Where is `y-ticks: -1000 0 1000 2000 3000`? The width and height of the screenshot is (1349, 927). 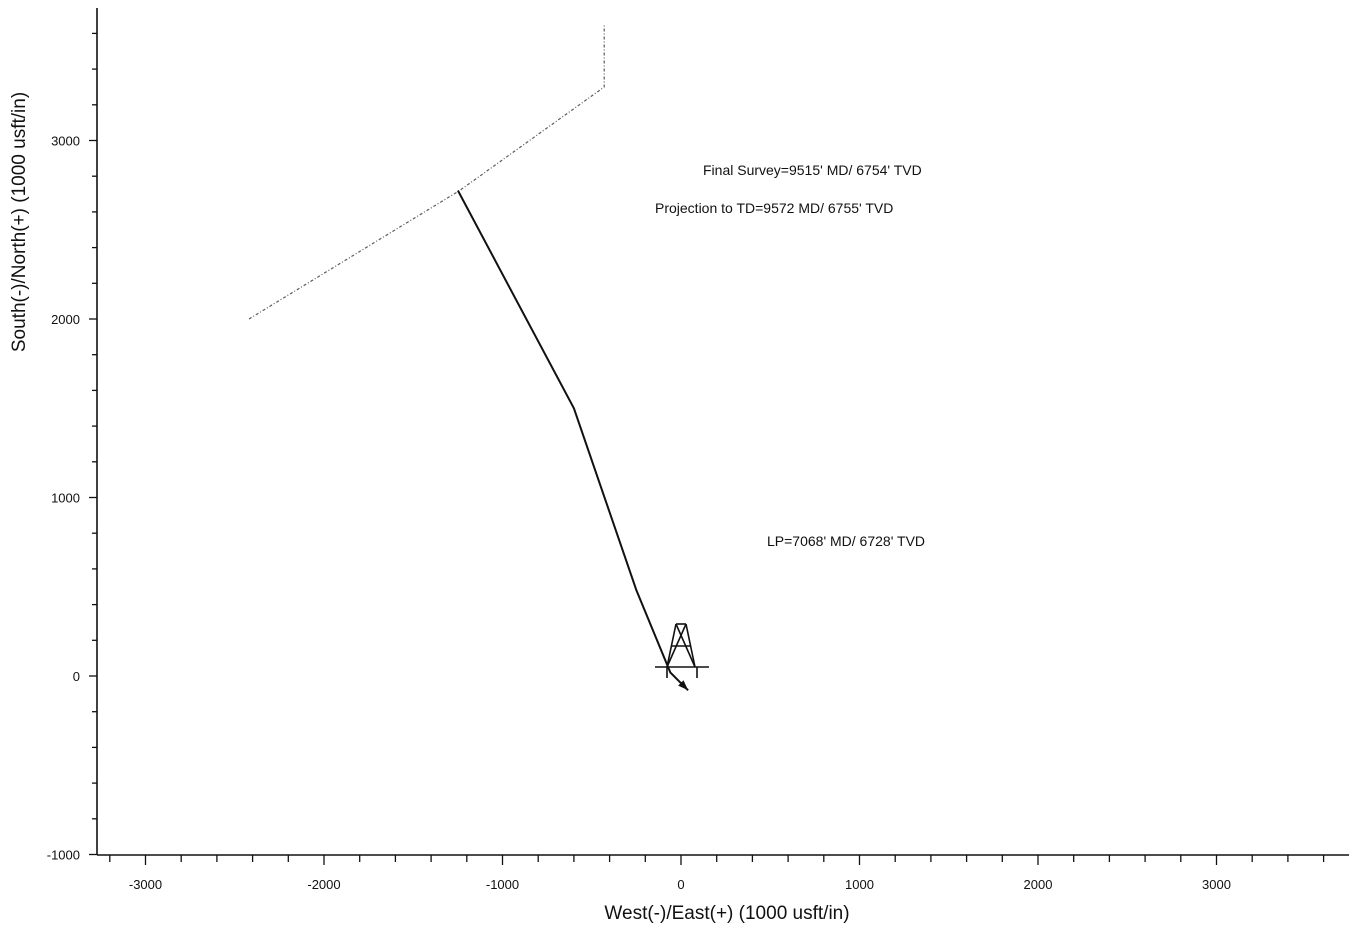
y-ticks: -1000 0 1000 2000 3000 is located at coordinates (72, 447).